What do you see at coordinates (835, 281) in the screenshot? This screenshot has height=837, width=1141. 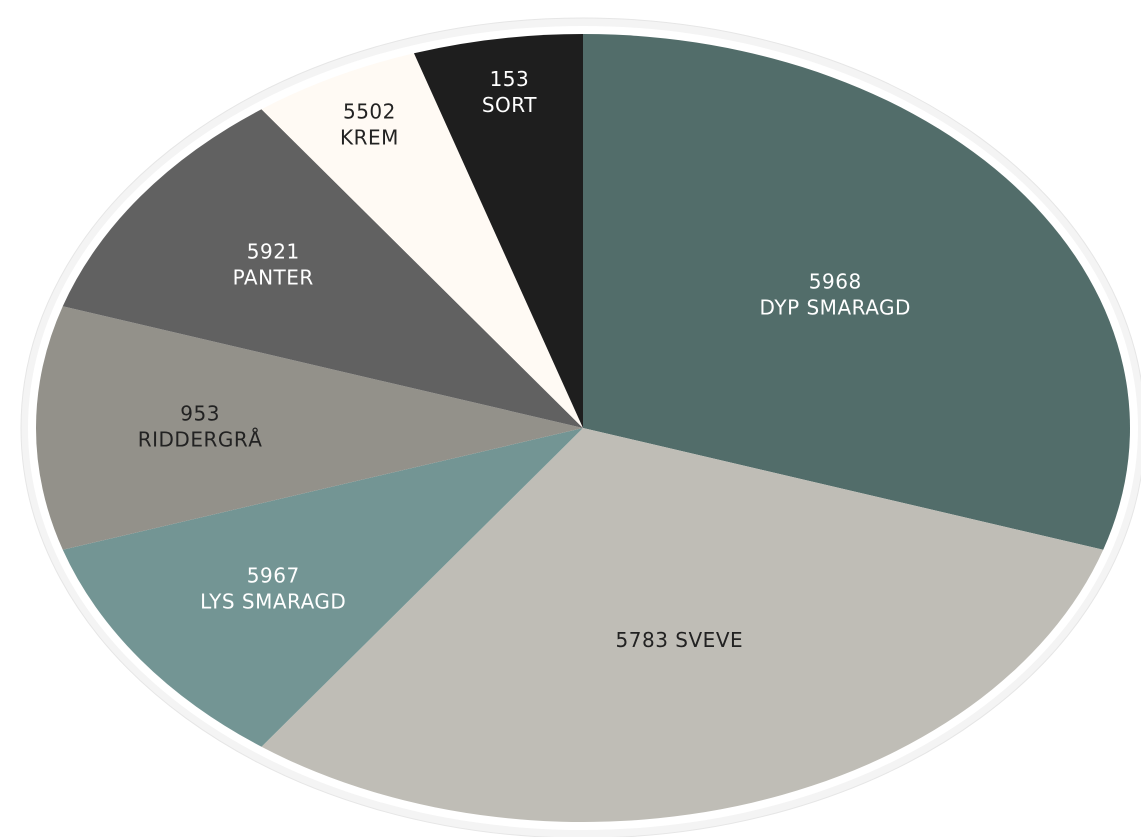 I see `slice-label: 5968` at bounding box center [835, 281].